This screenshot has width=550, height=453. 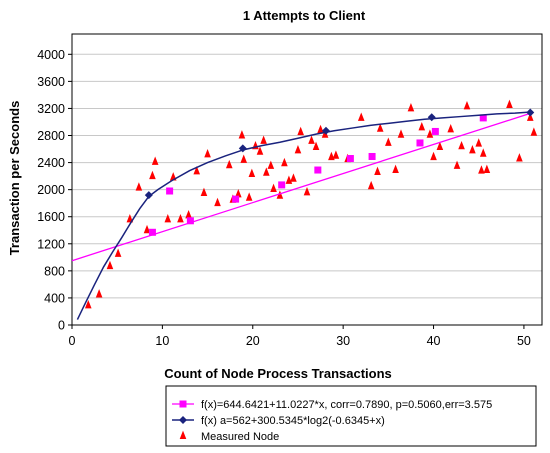 What do you see at coordinates (434, 341) in the screenshot?
I see `x-tick-label-4: 40` at bounding box center [434, 341].